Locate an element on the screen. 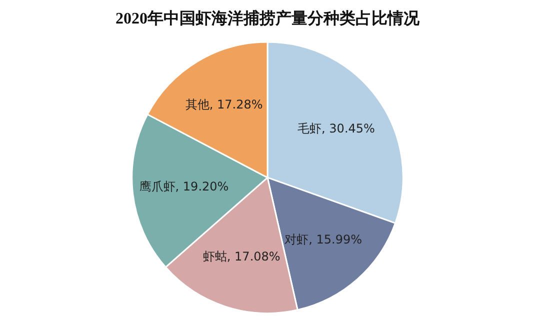 This screenshot has width=535, height=336. slice-label: 其他, 17.28% is located at coordinates (224, 105).